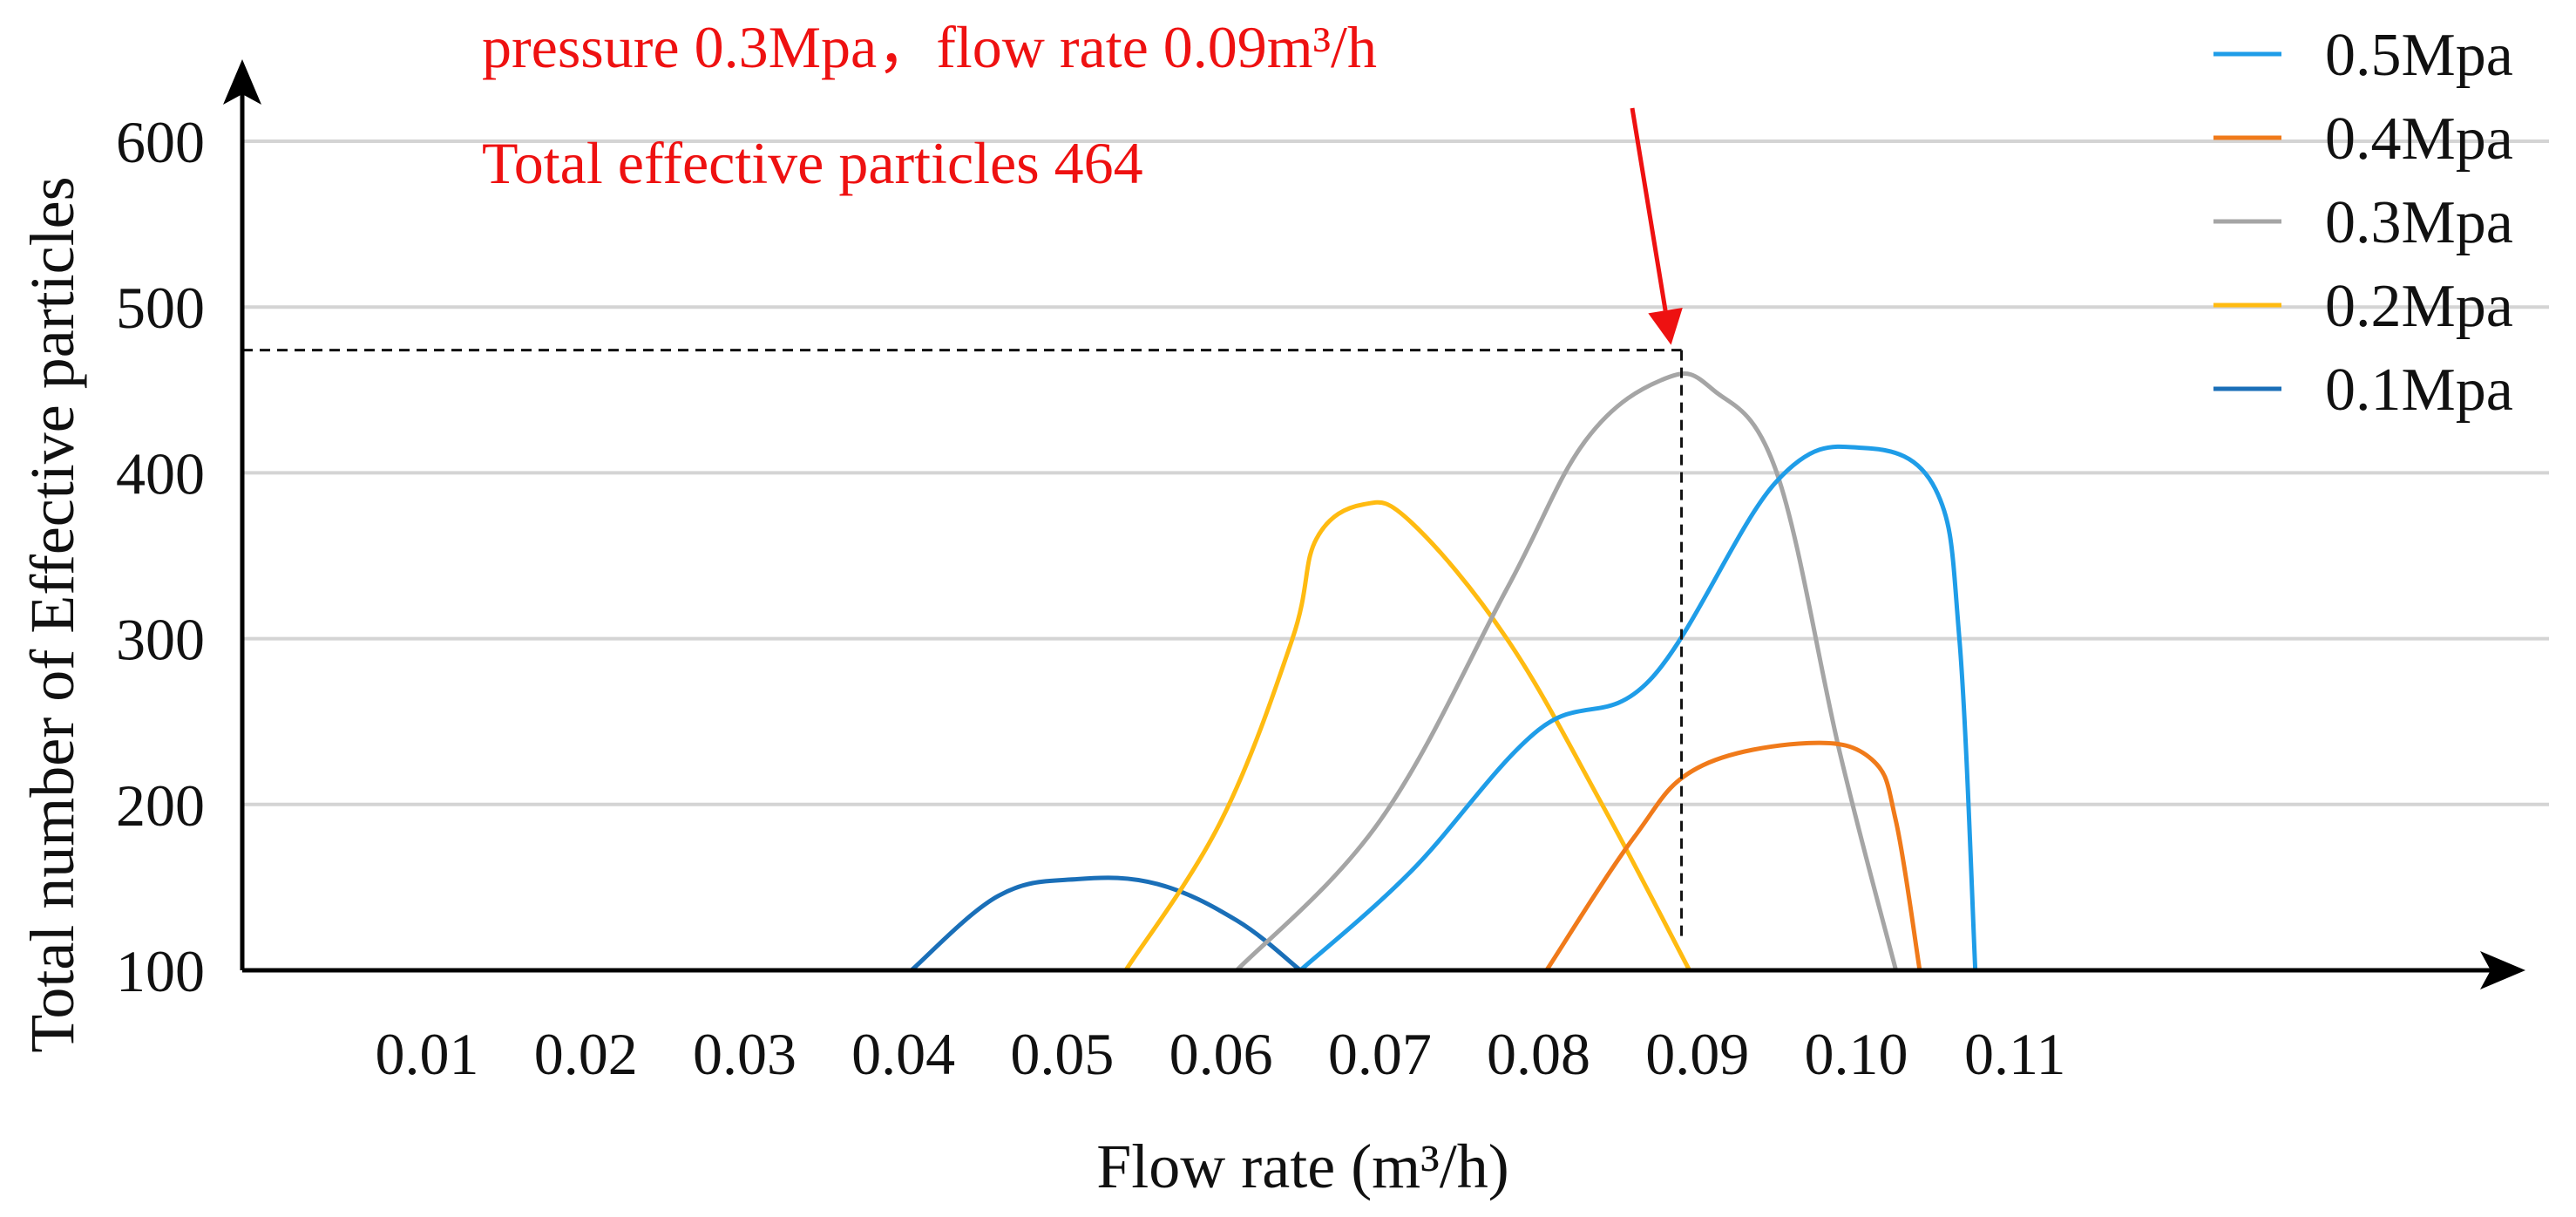  I want to click on annotation-arrowhead, so click(1666, 326).